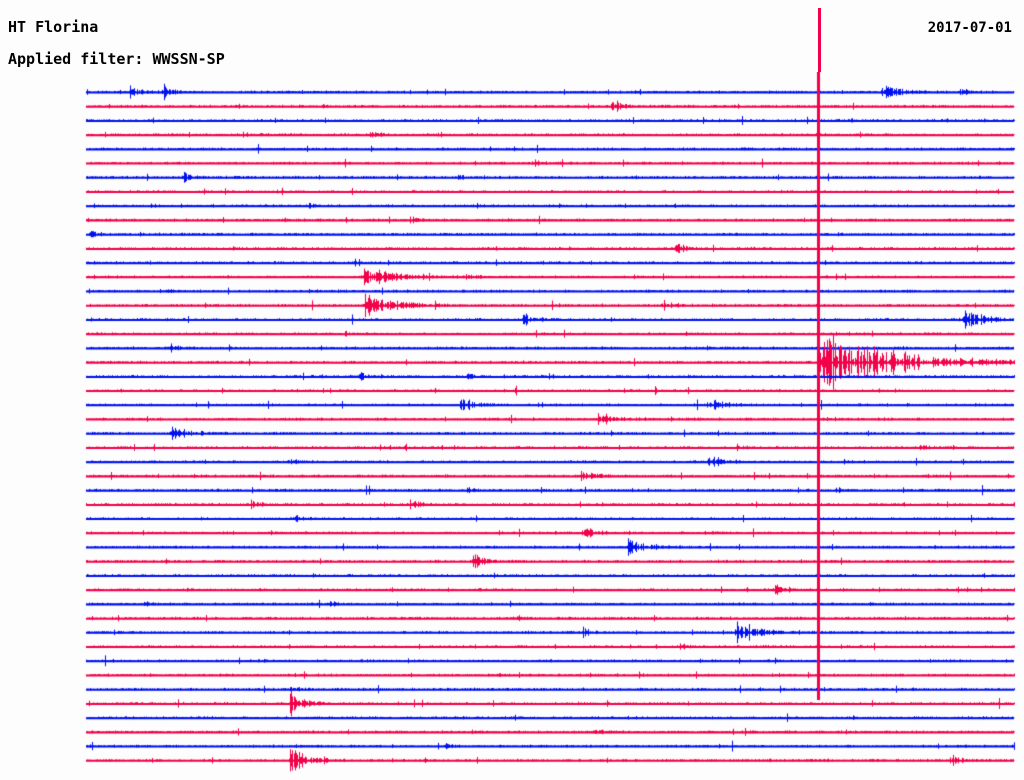  Describe the element at coordinates (53, 27) in the screenshot. I see `page-title: HT Florina` at that location.